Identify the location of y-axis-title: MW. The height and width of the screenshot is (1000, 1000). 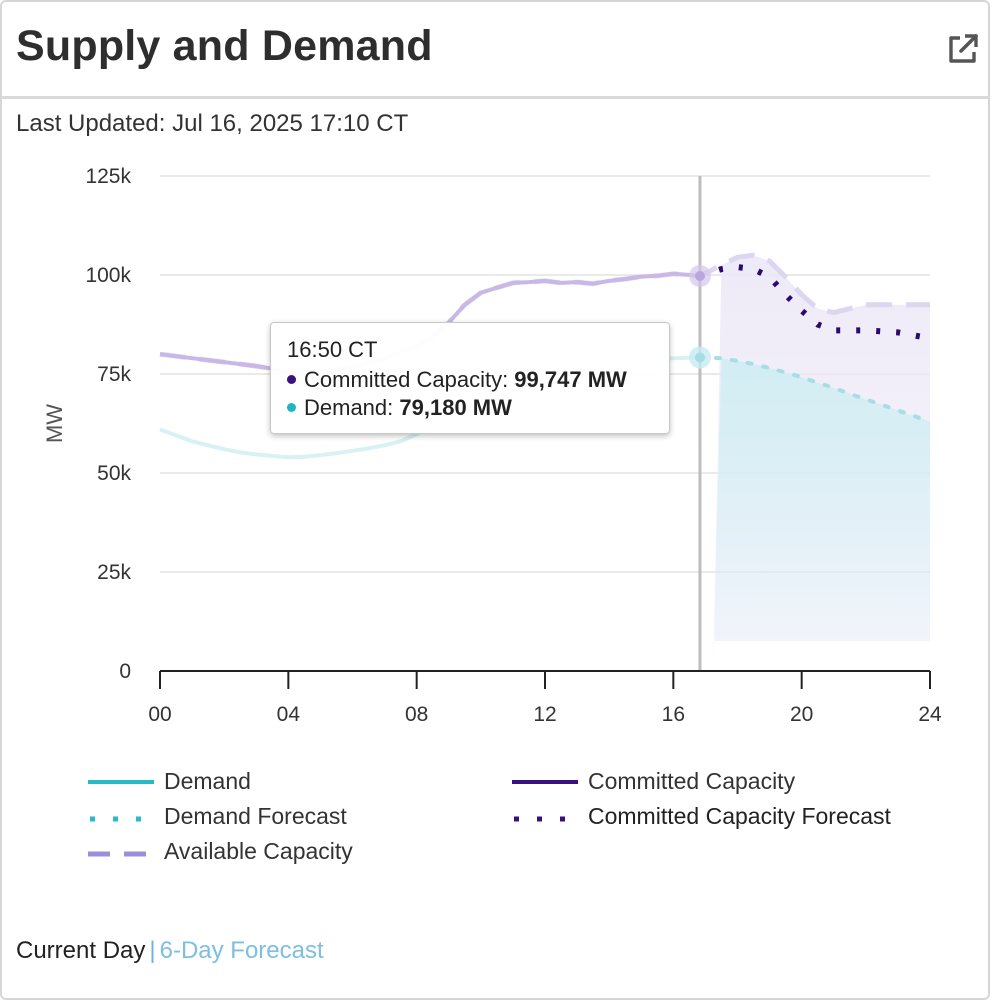
(54, 423).